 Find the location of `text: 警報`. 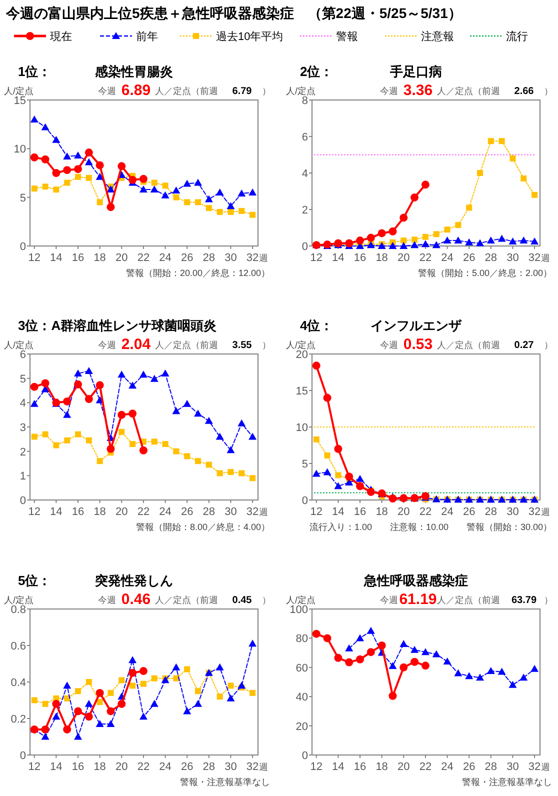

text: 警報 is located at coordinates (347, 37).